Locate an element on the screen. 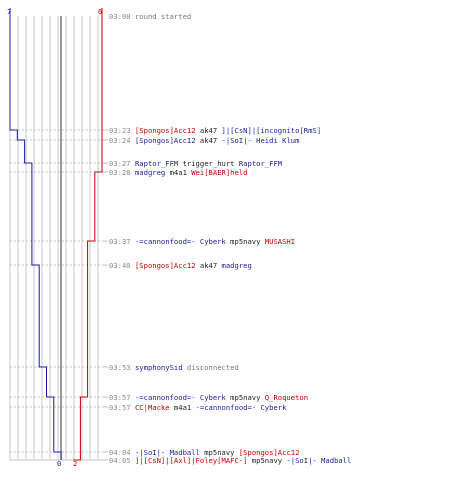  event-time: 03:23 is located at coordinates (122, 130).